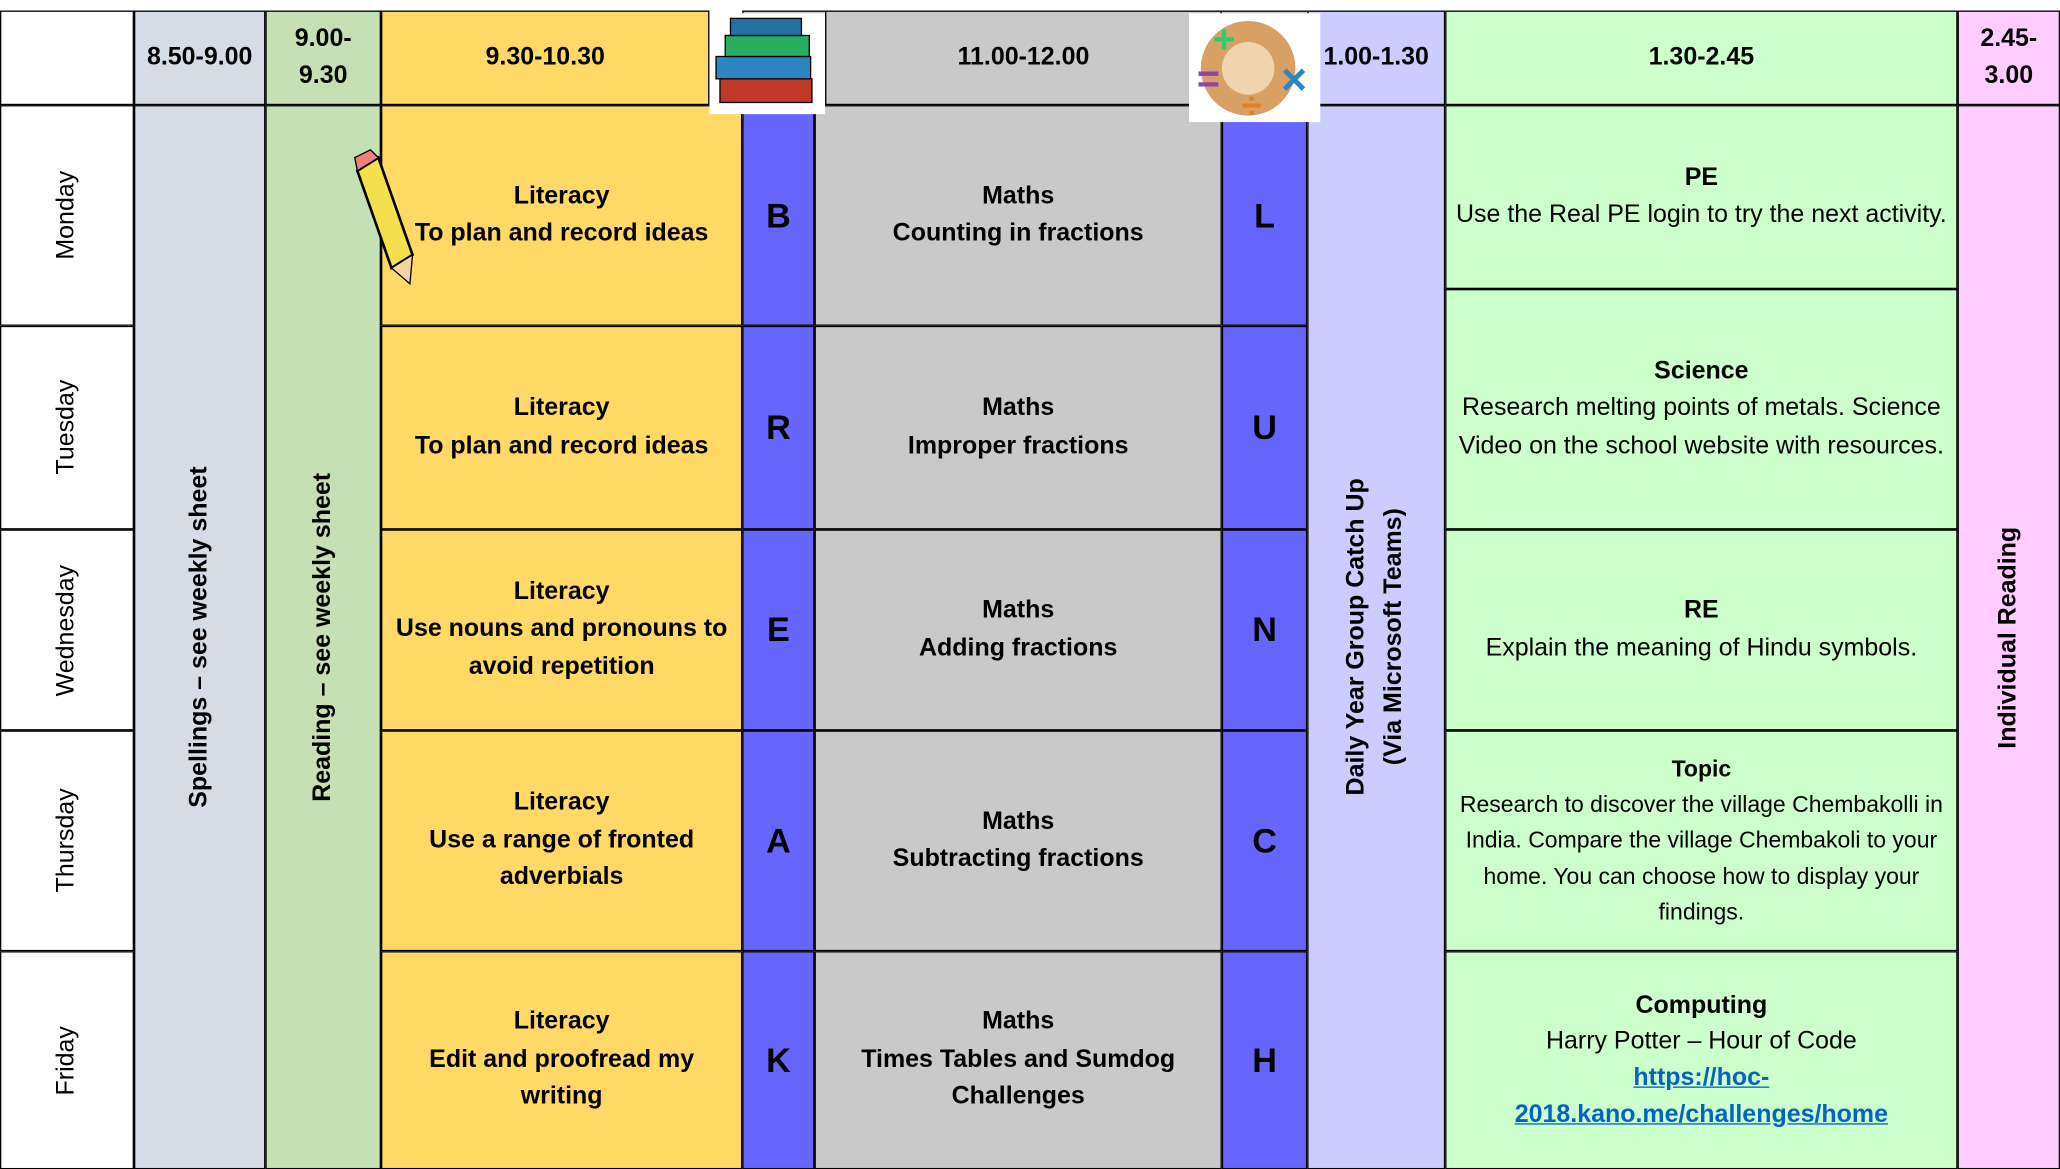  I want to click on lunch-letter: C, so click(1264, 840).